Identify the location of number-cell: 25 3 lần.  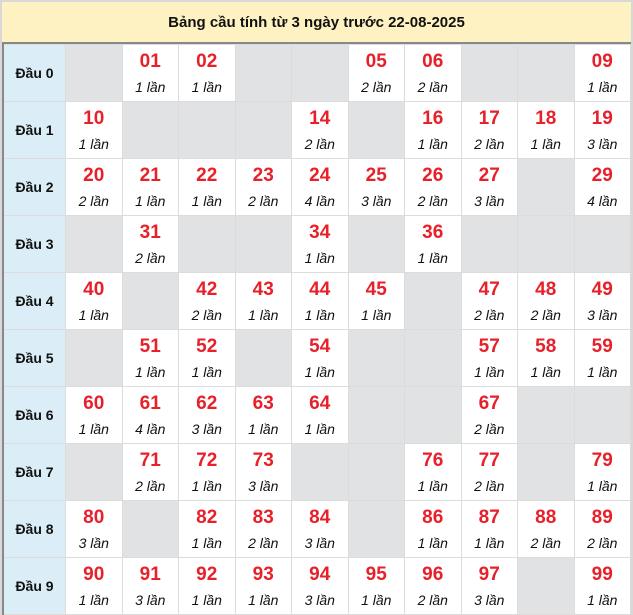
(376, 187).